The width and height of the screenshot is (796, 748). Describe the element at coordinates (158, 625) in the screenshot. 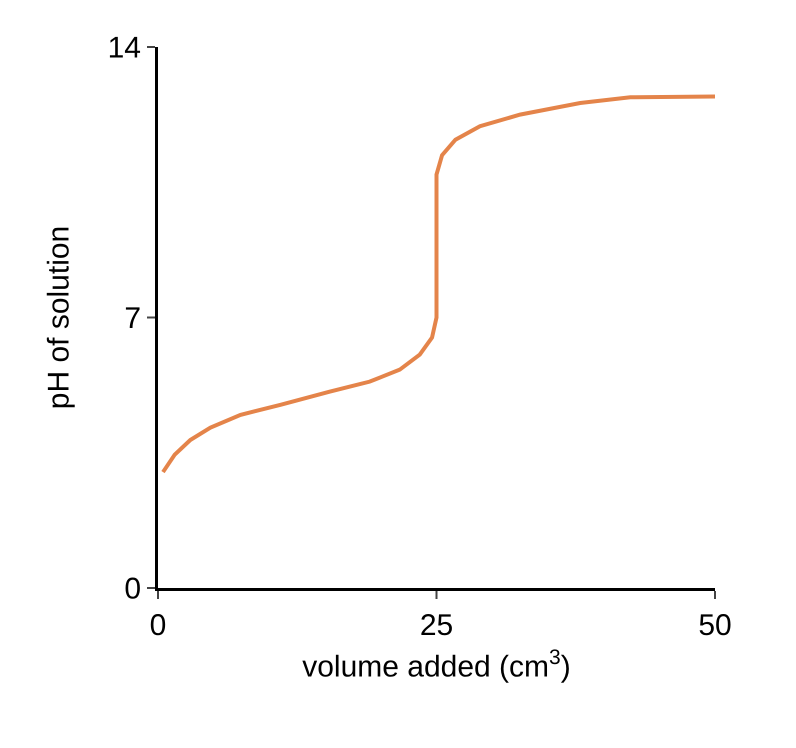

I see `x-tick-label: 0` at that location.